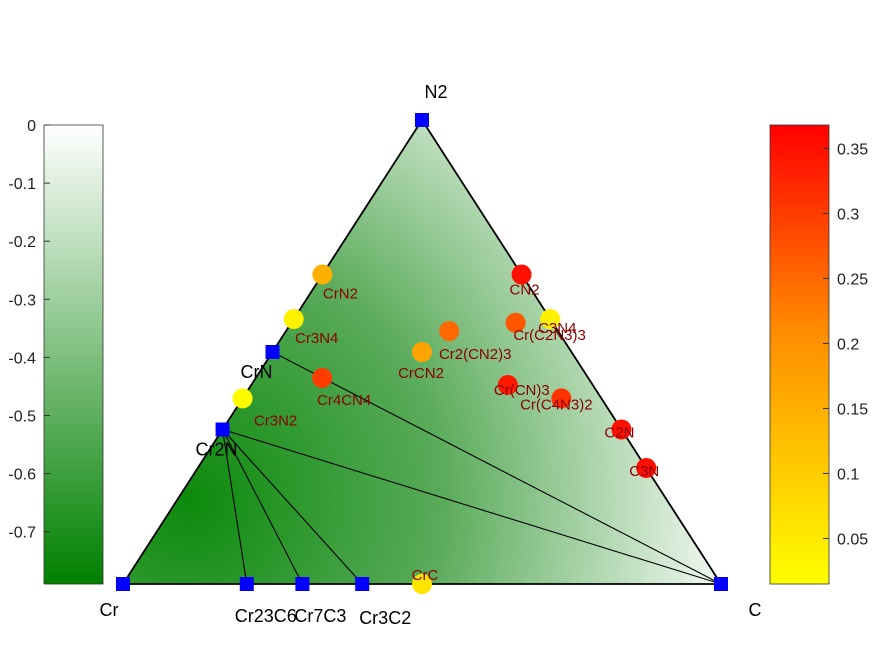 The height and width of the screenshot is (656, 875). I want to click on rcb-ticks-tick-label: 0.35, so click(852, 149).